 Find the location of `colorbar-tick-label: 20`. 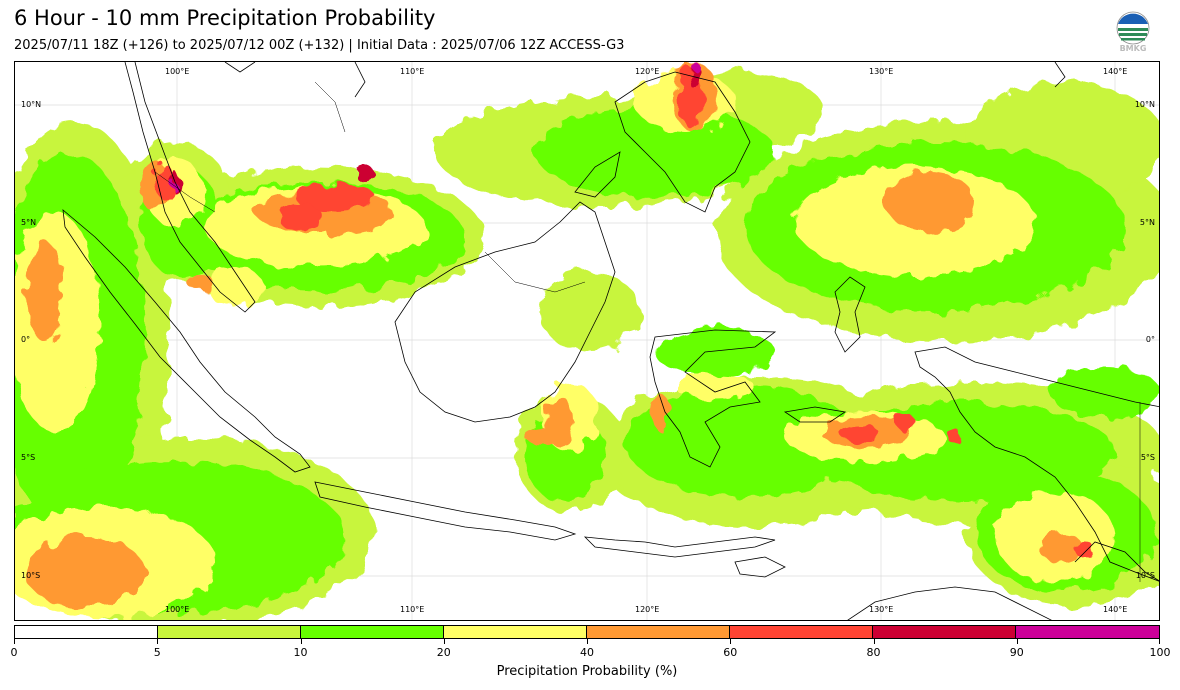

colorbar-tick-label: 20 is located at coordinates (443, 652).